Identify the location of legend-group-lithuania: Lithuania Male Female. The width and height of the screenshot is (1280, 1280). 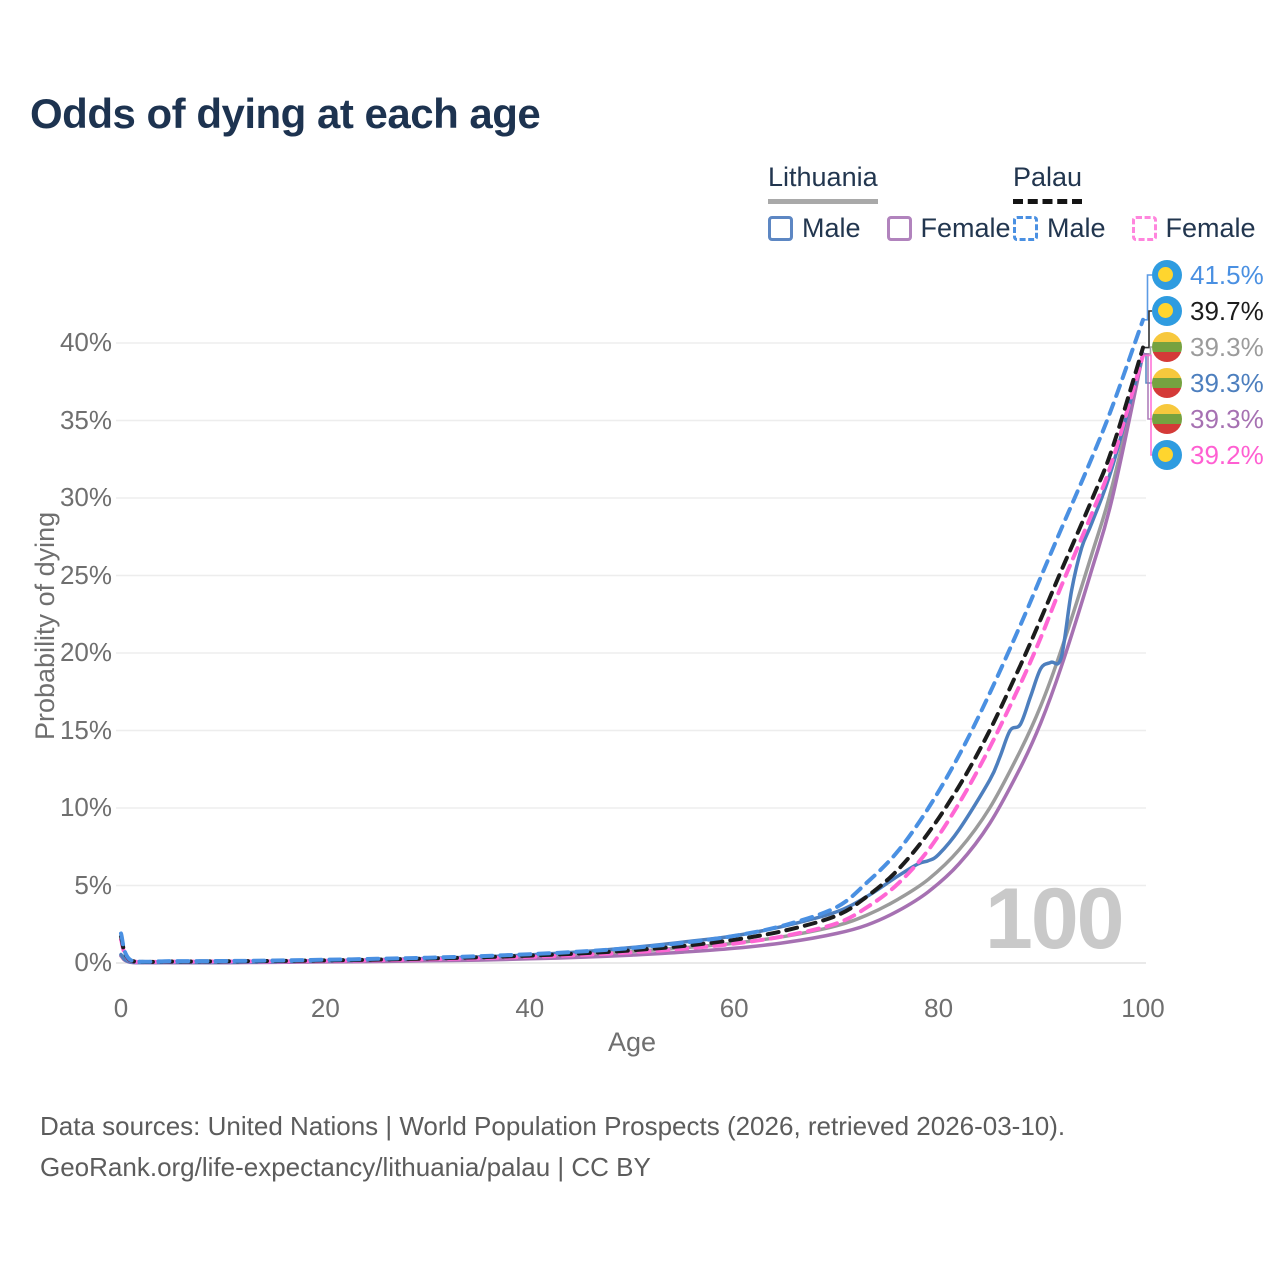
(889, 203).